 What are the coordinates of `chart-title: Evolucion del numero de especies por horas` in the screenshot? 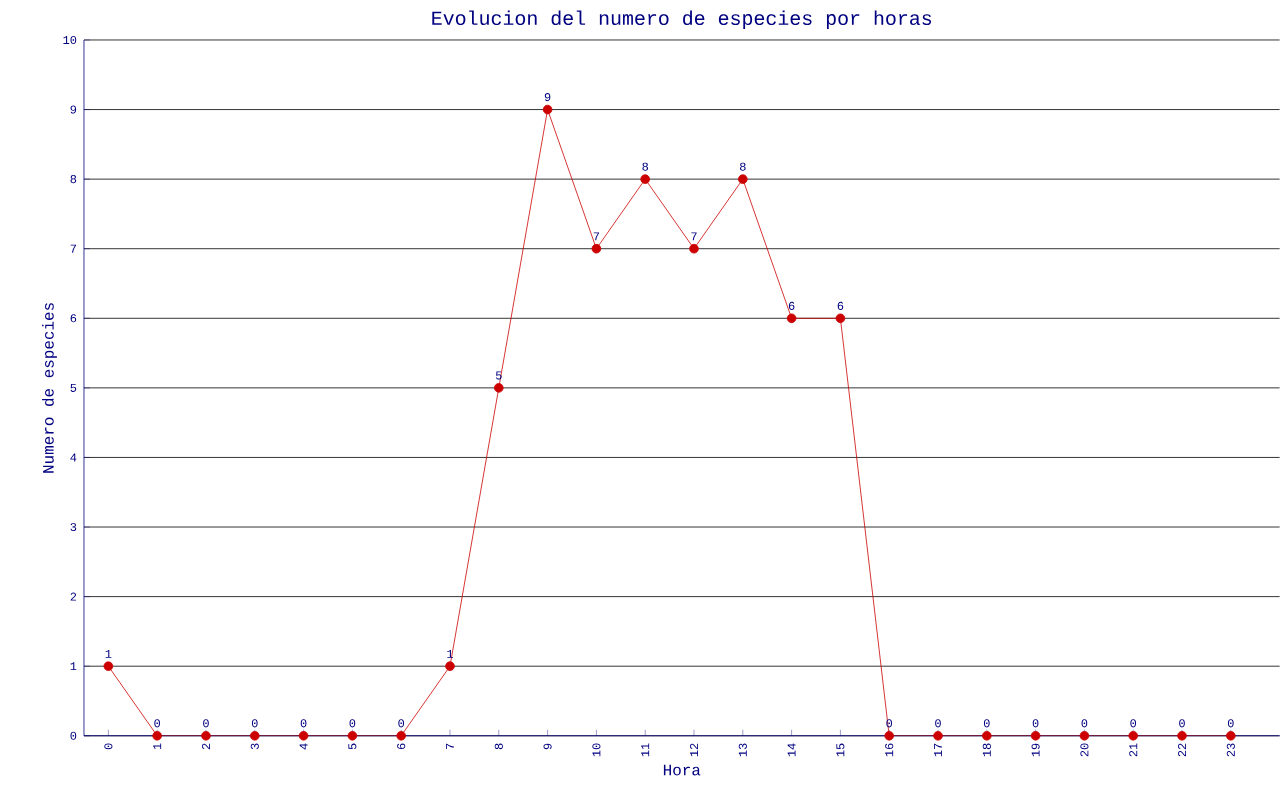 It's located at (682, 20).